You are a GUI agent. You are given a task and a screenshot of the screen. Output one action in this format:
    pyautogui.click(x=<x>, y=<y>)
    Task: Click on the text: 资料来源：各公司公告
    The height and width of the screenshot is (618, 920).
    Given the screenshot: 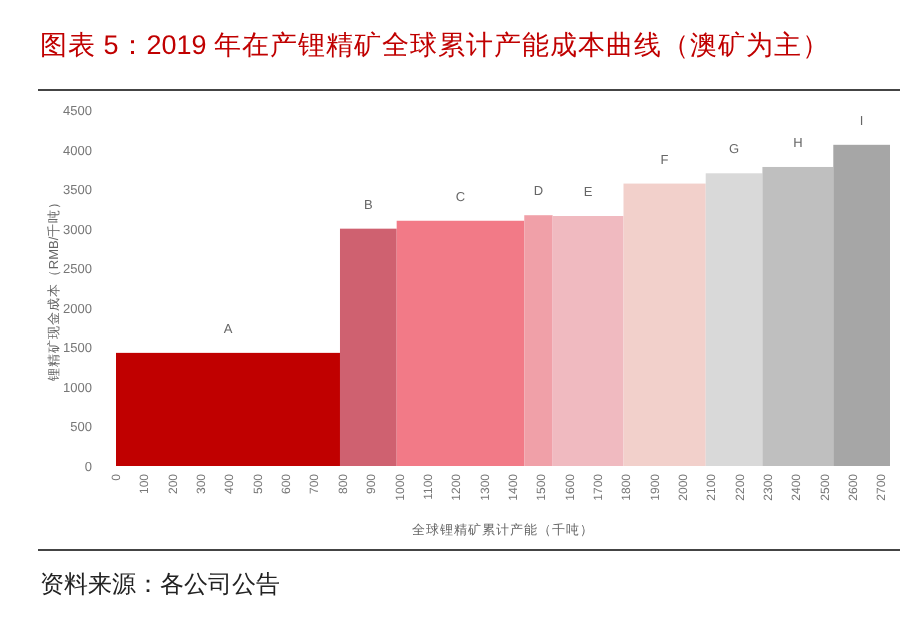 What is the action you would take?
    pyautogui.click(x=160, y=584)
    